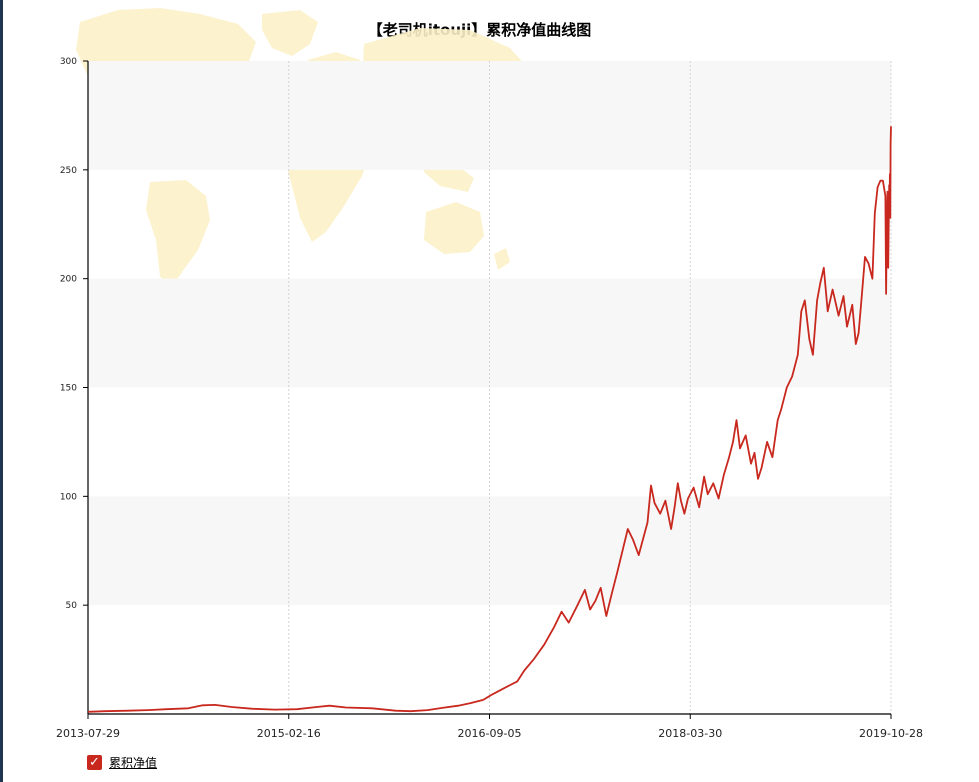  Describe the element at coordinates (68, 62) in the screenshot. I see `y-tick-label: 300` at that location.